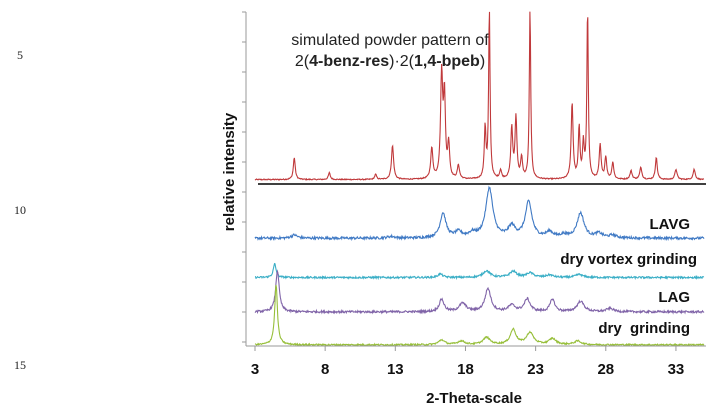 Image resolution: width=706 pixels, height=406 pixels. What do you see at coordinates (479, 316) in the screenshot?
I see `series-dry-grinding-trace` at bounding box center [479, 316].